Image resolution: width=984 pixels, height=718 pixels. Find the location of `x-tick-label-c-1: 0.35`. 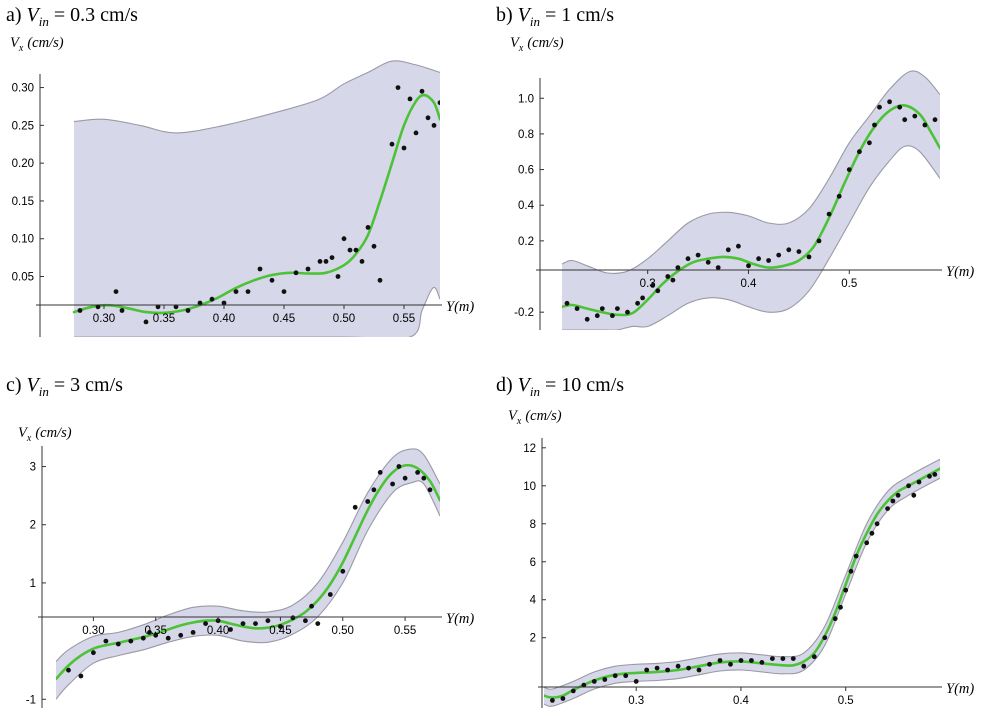

x-tick-label-c-1: 0.35 is located at coordinates (156, 631).